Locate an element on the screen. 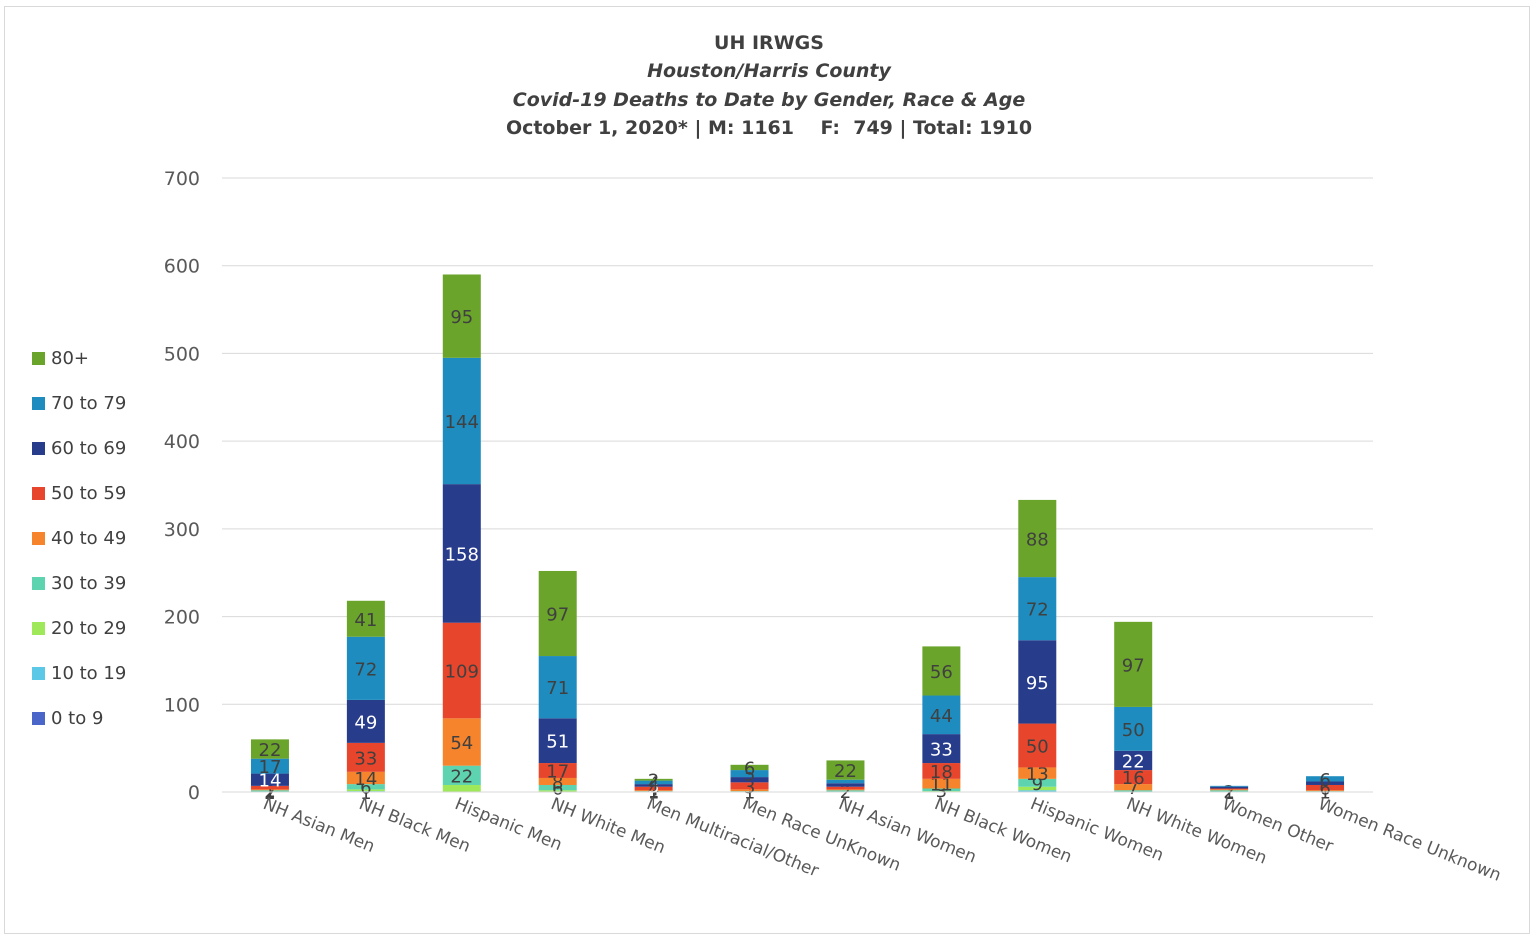 The width and height of the screenshot is (1538, 934). data-label: 17 is located at coordinates (557, 772).